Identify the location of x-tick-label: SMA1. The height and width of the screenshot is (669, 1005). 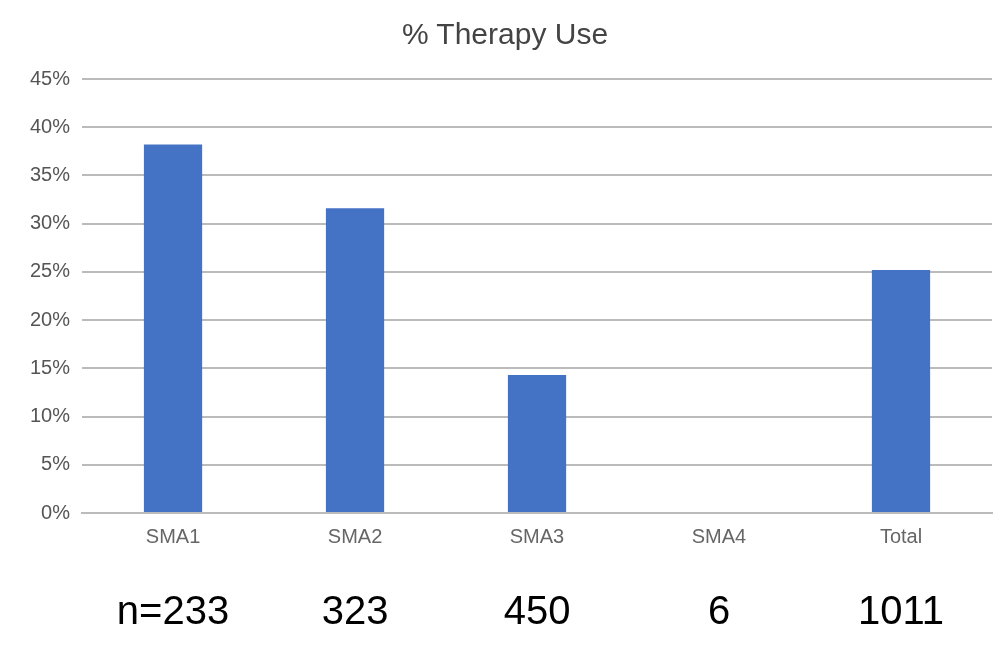
(173, 535).